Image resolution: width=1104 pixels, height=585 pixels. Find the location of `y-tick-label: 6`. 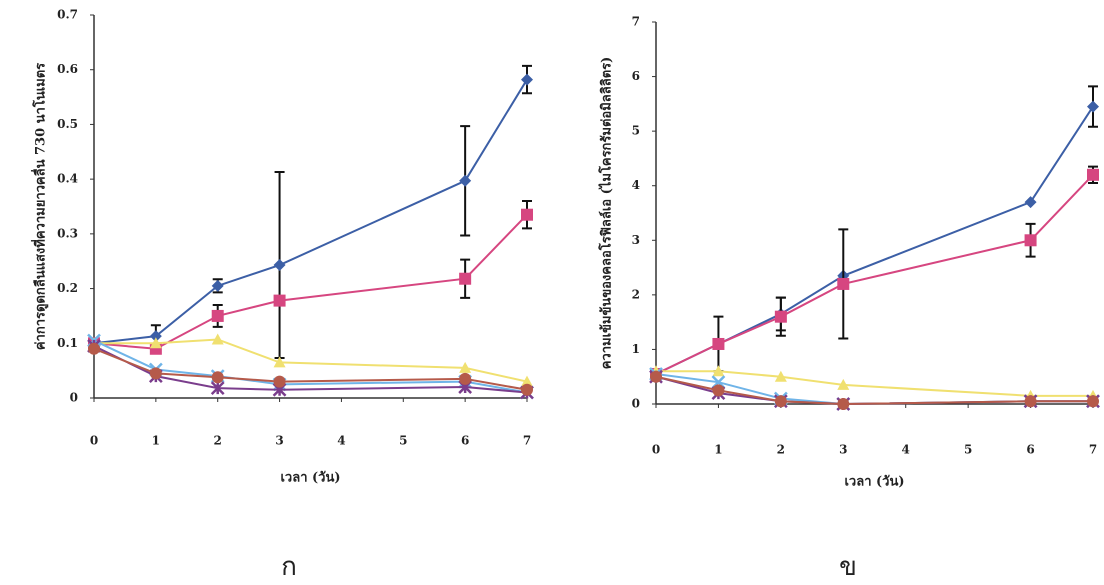

y-tick-label: 6 is located at coordinates (636, 76).